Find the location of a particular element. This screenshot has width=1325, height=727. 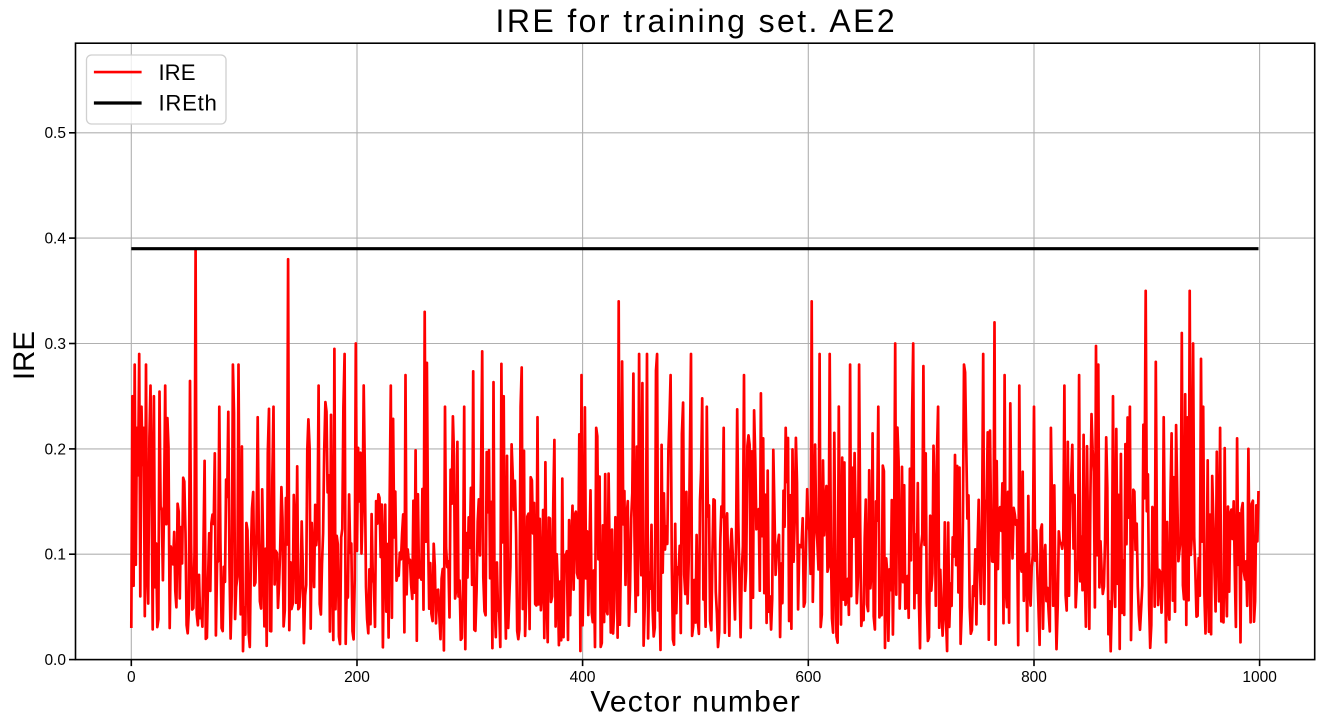

svg-text: 0 is located at coordinates (131, 677).